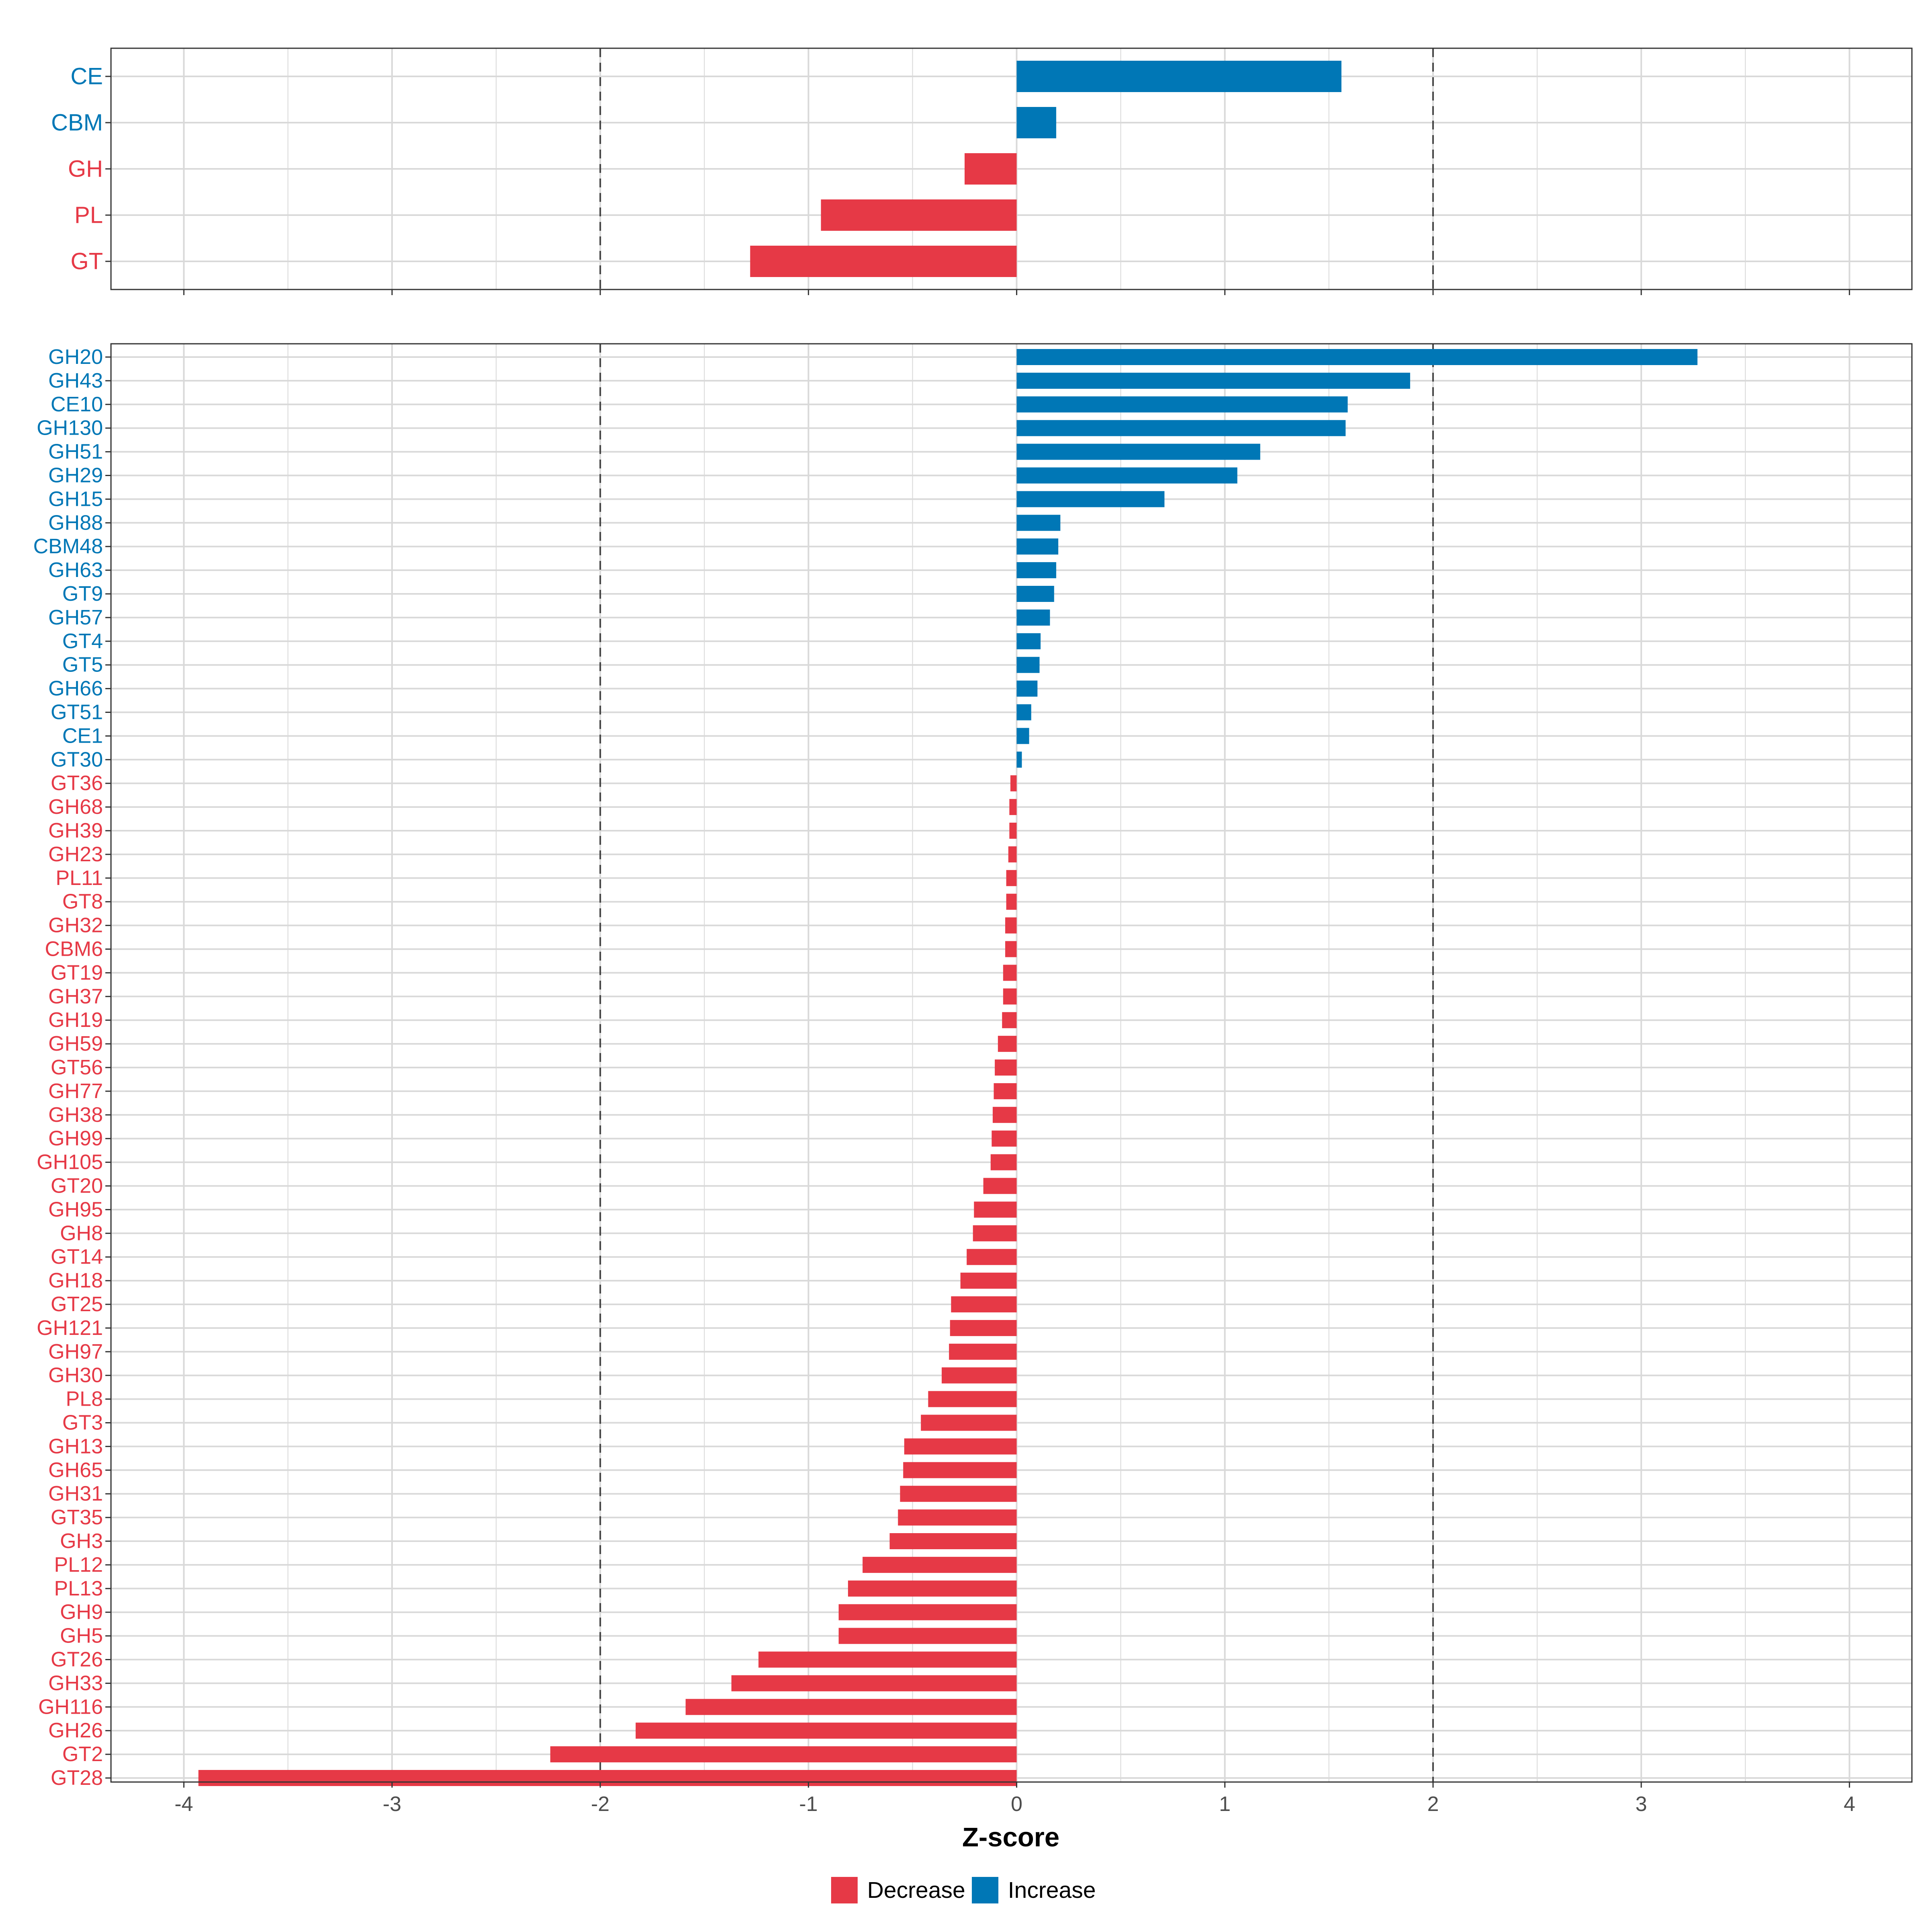 The width and height of the screenshot is (1930, 1932). I want to click on bar-gh88, so click(1038, 523).